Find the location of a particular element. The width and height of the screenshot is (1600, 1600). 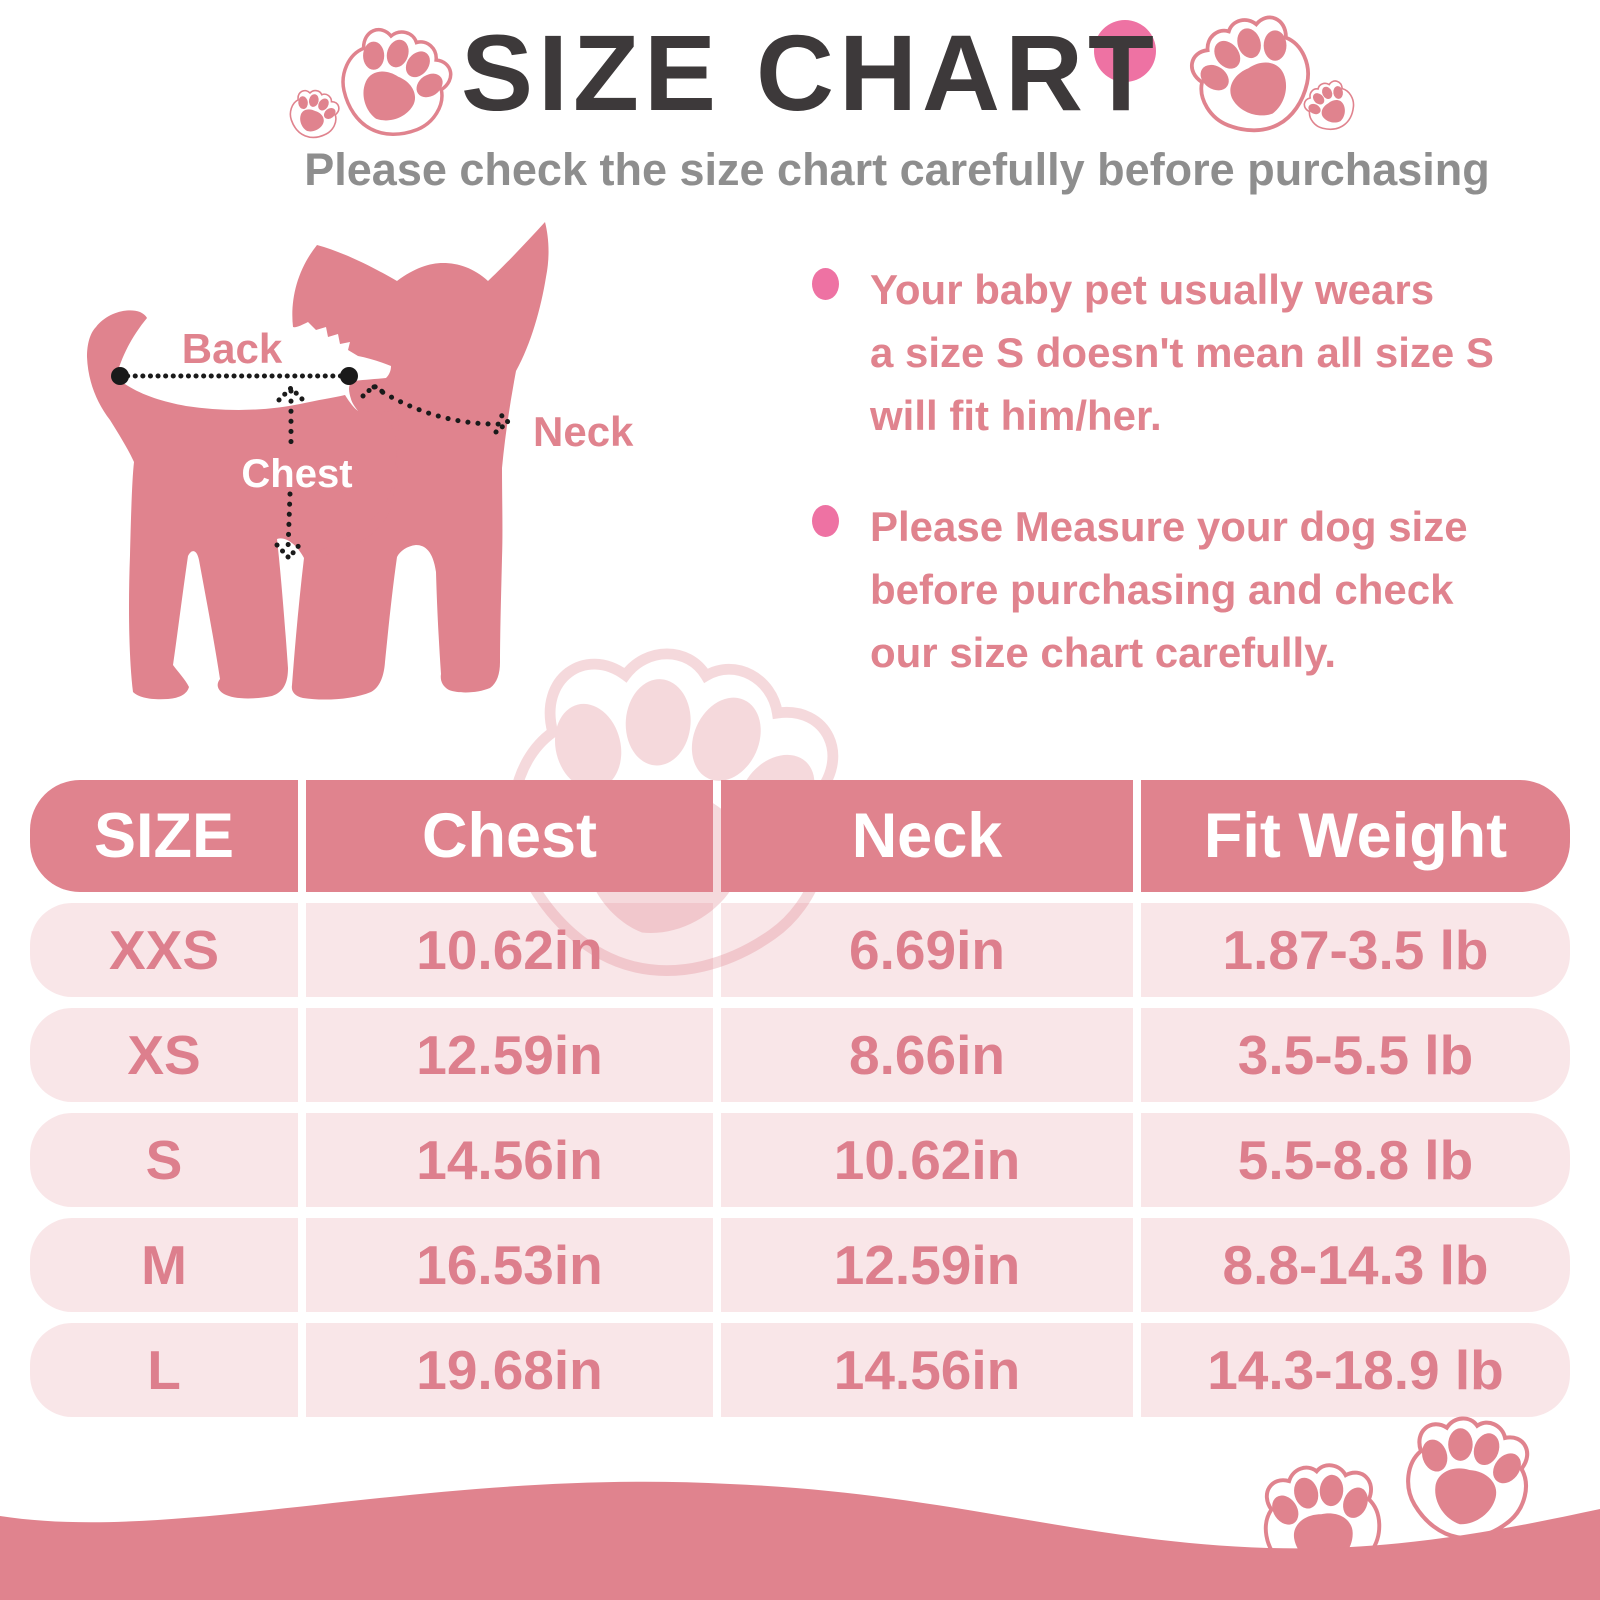

neck-arrow-right is located at coordinates (502, 422).